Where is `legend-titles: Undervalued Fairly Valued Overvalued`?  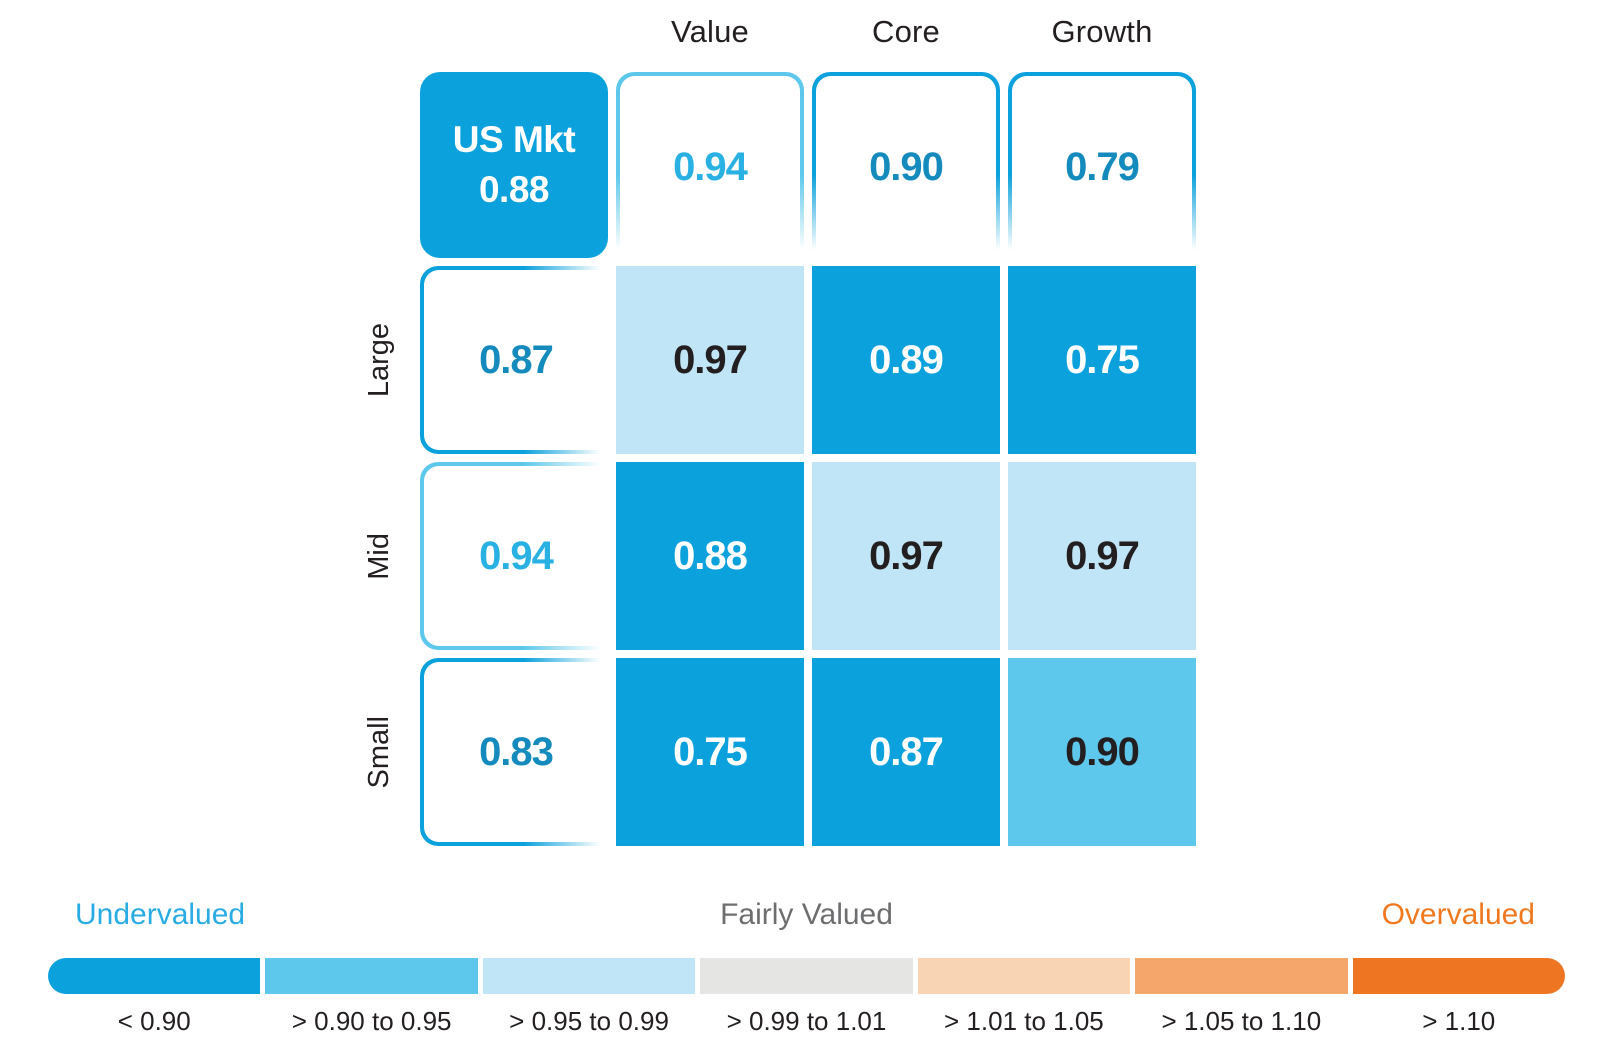 legend-titles: Undervalued Fairly Valued Overvalued is located at coordinates (806, 917).